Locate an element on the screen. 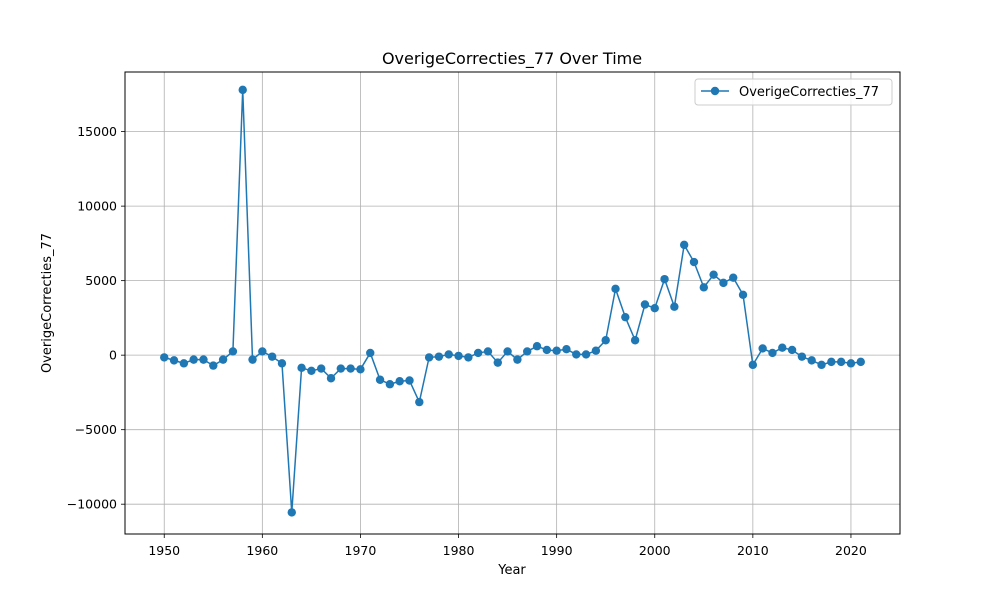 The image size is (1000, 600). x-tick-label: 1980 is located at coordinates (459, 550).